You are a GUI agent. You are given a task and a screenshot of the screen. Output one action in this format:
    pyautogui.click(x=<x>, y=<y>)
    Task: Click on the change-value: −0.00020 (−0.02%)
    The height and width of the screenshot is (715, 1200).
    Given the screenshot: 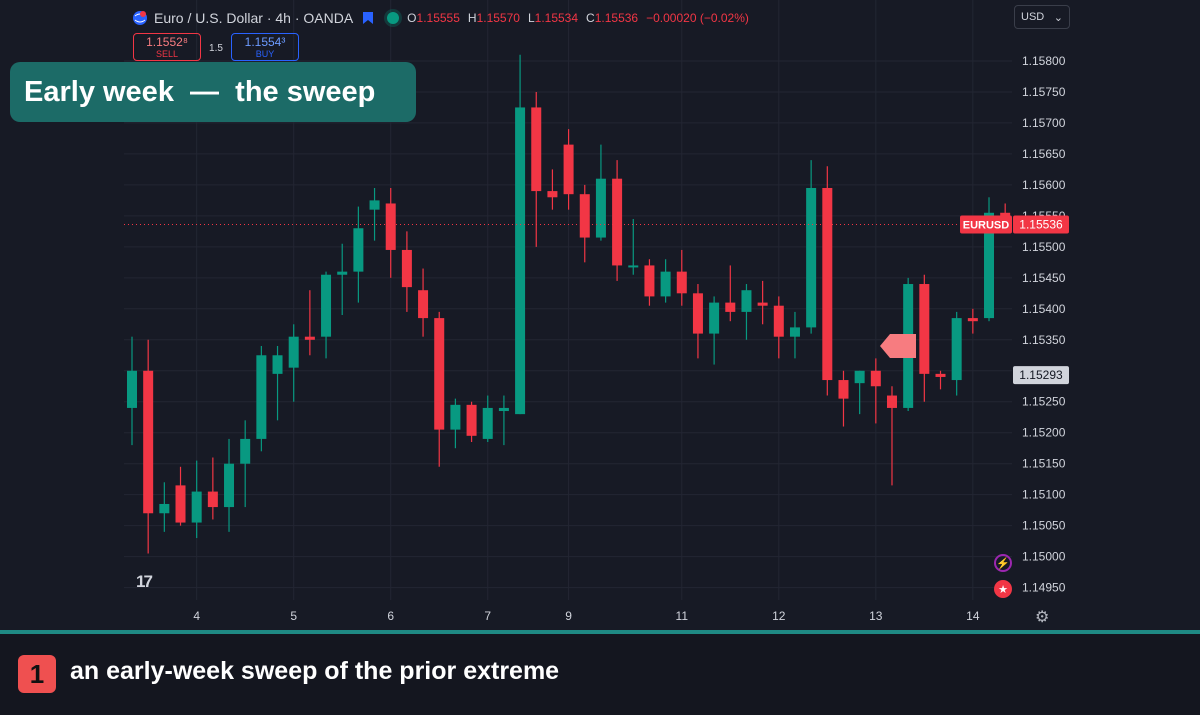 What is the action you would take?
    pyautogui.click(x=697, y=18)
    